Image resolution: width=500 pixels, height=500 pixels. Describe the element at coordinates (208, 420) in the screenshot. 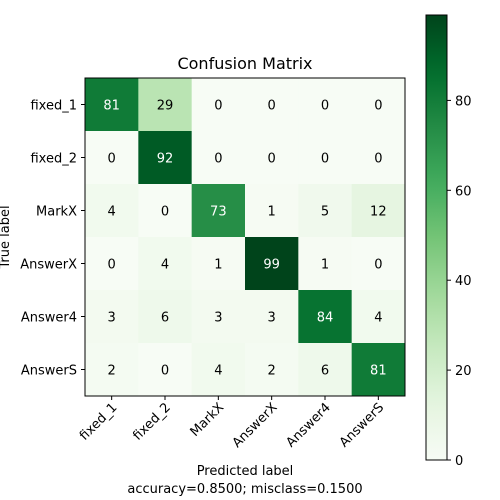

I see `x-tick-label: MarkX` at that location.